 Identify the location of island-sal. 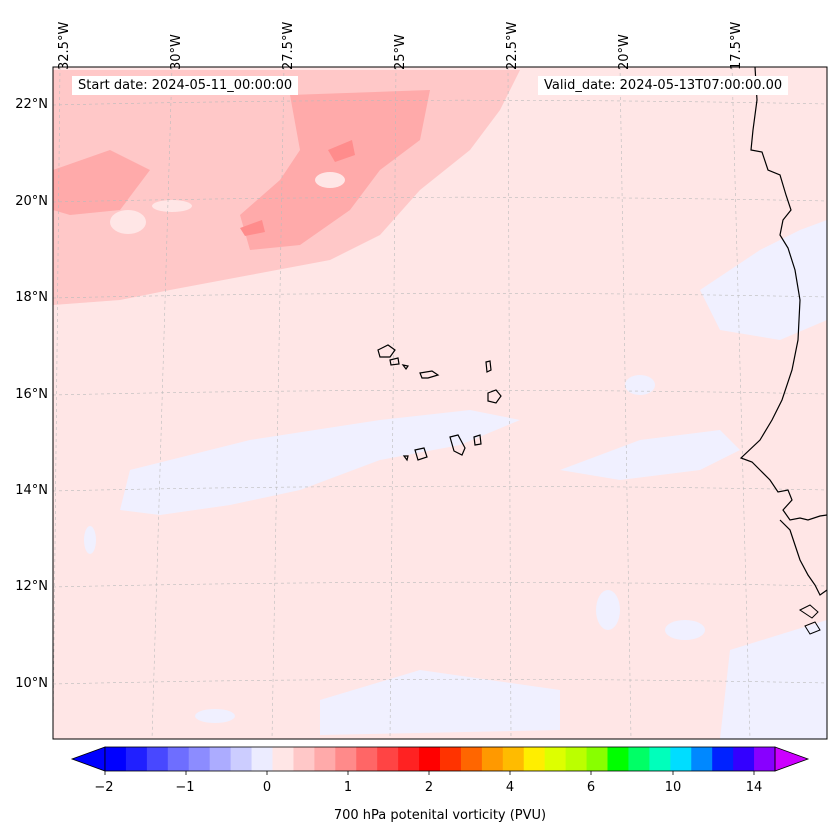
(488, 366).